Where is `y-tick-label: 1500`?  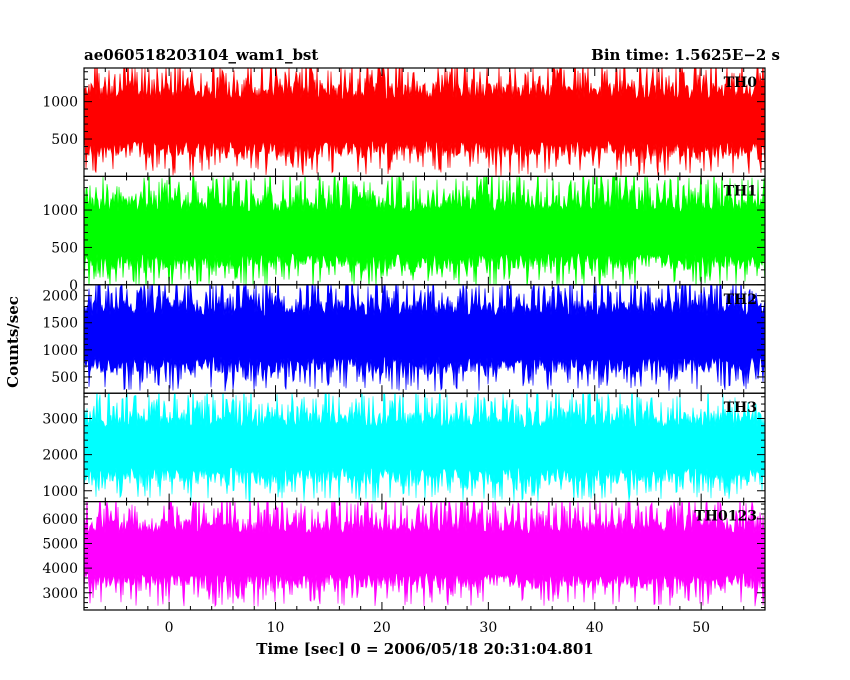
y-tick-label: 1500 is located at coordinates (60, 324).